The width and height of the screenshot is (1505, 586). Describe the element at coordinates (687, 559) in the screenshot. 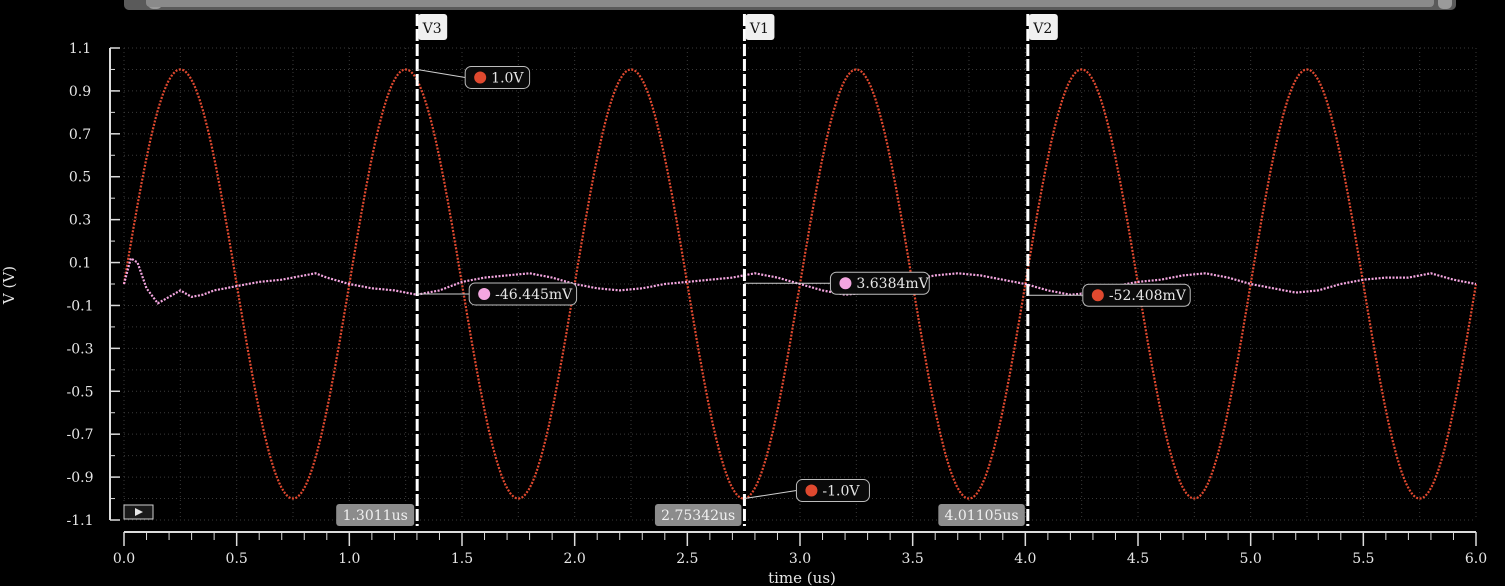

I see `x-tick-label: 2.5` at that location.